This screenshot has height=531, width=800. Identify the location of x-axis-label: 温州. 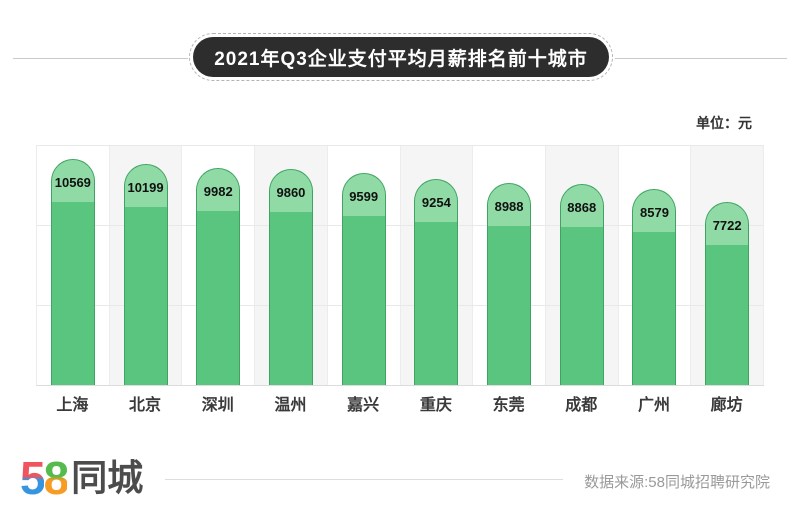
(290, 405).